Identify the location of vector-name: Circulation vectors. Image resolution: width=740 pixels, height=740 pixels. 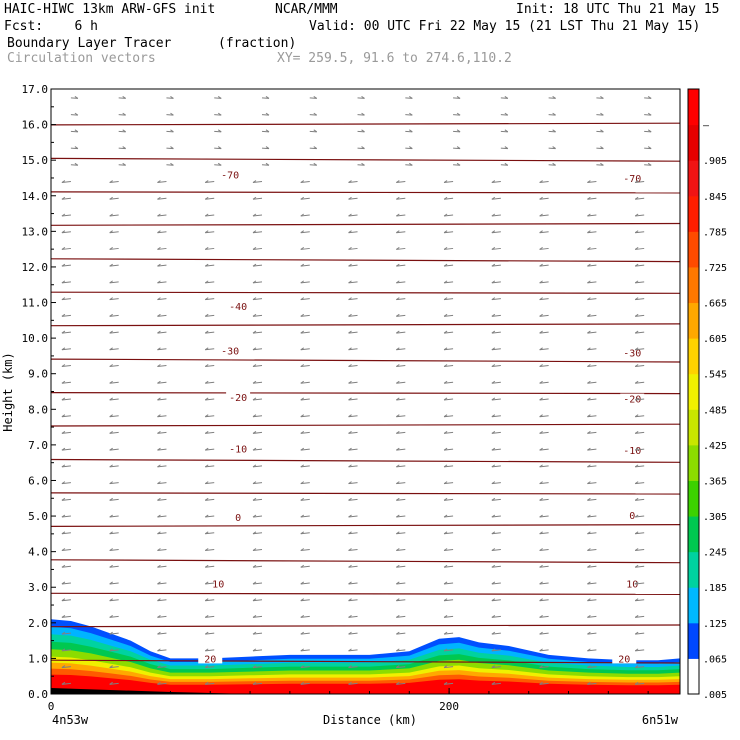
(81, 58).